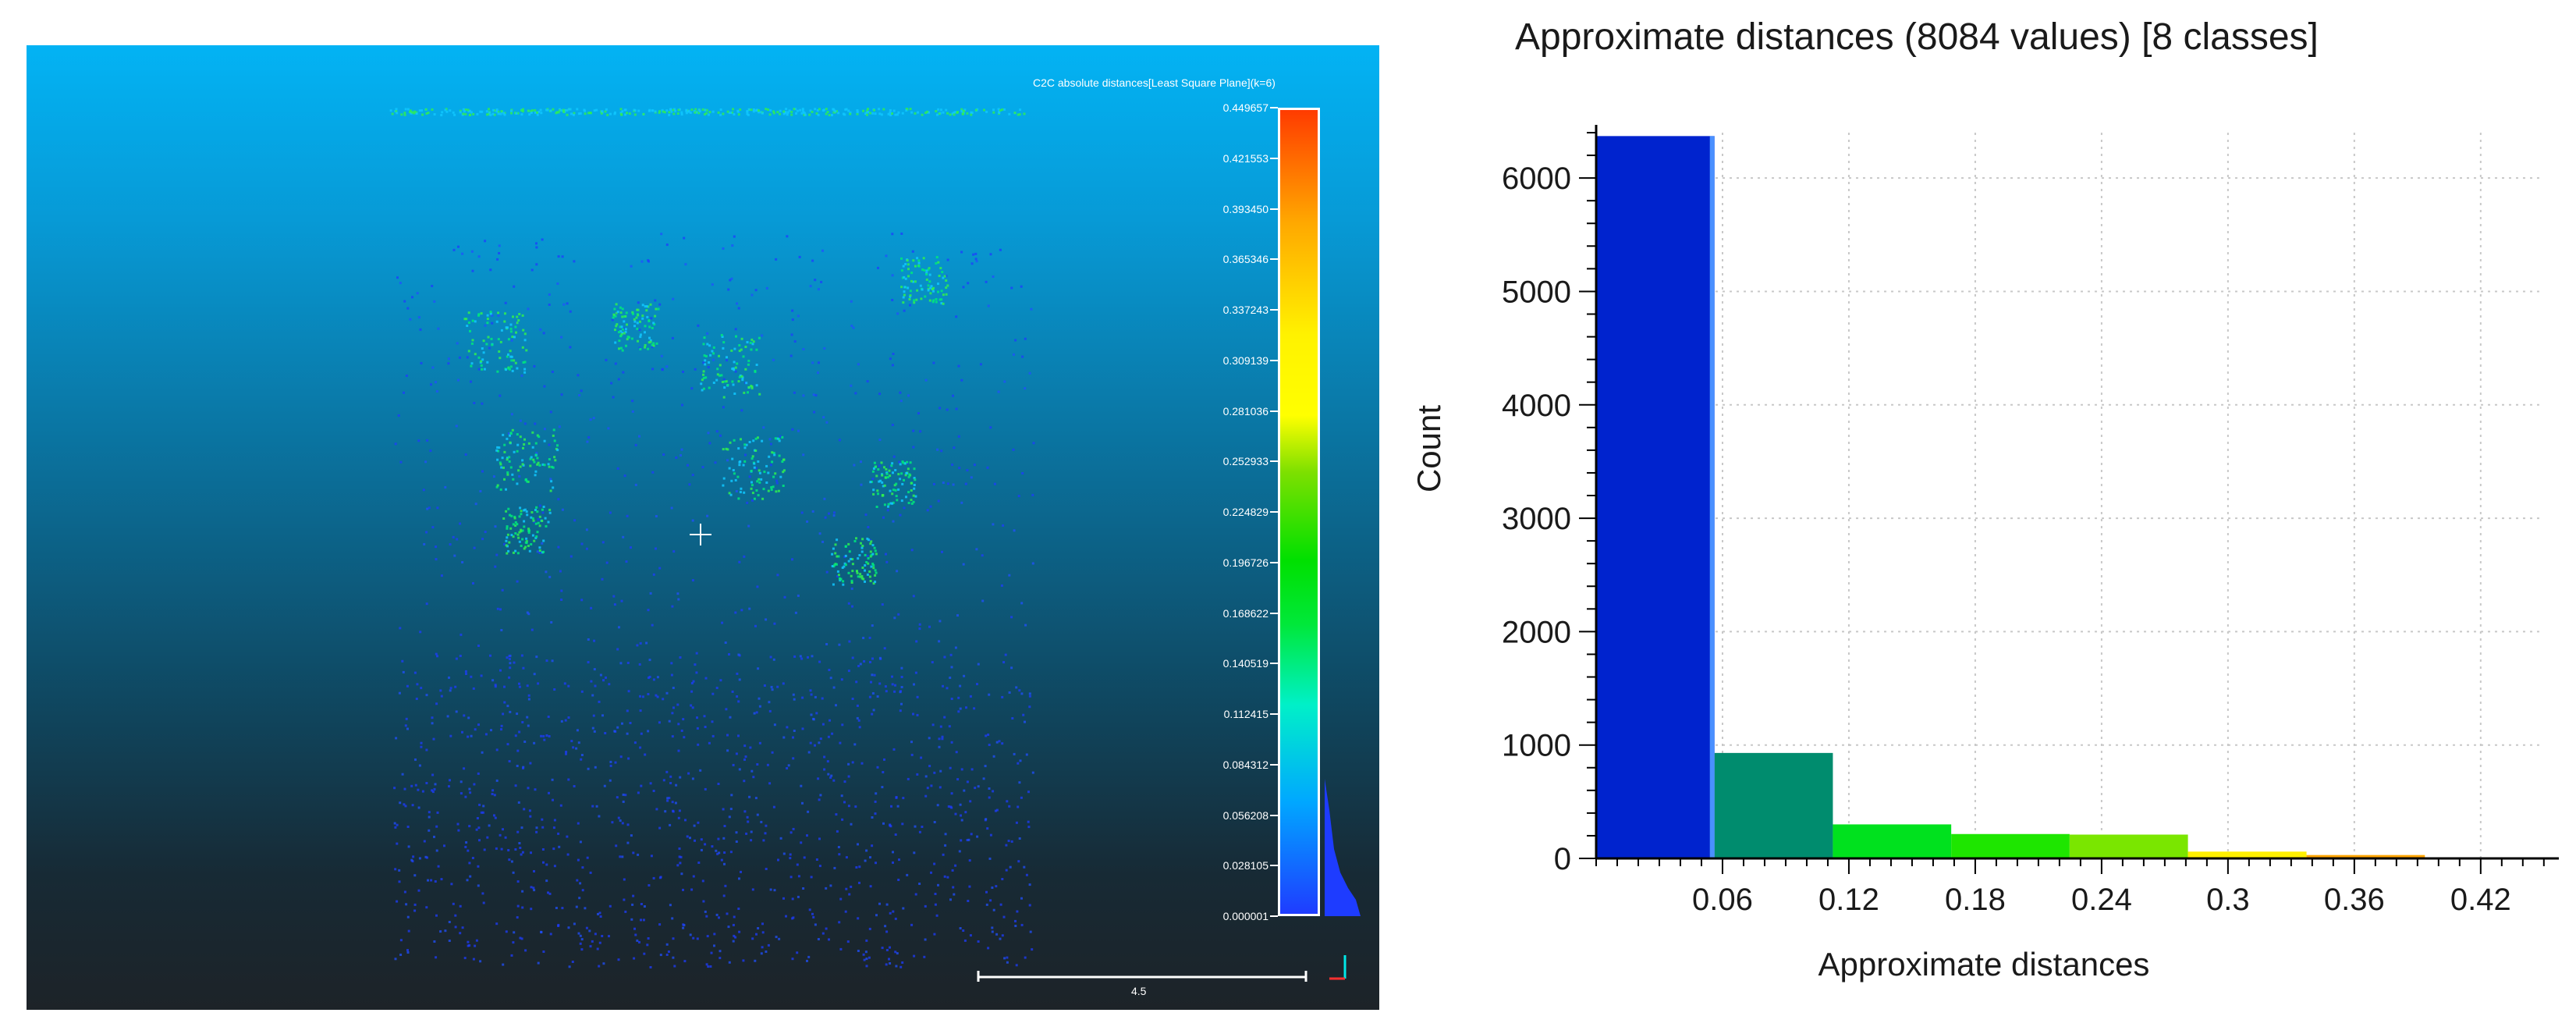  I want to click on color-scale-tick-label: 0.252933, so click(1245, 461).